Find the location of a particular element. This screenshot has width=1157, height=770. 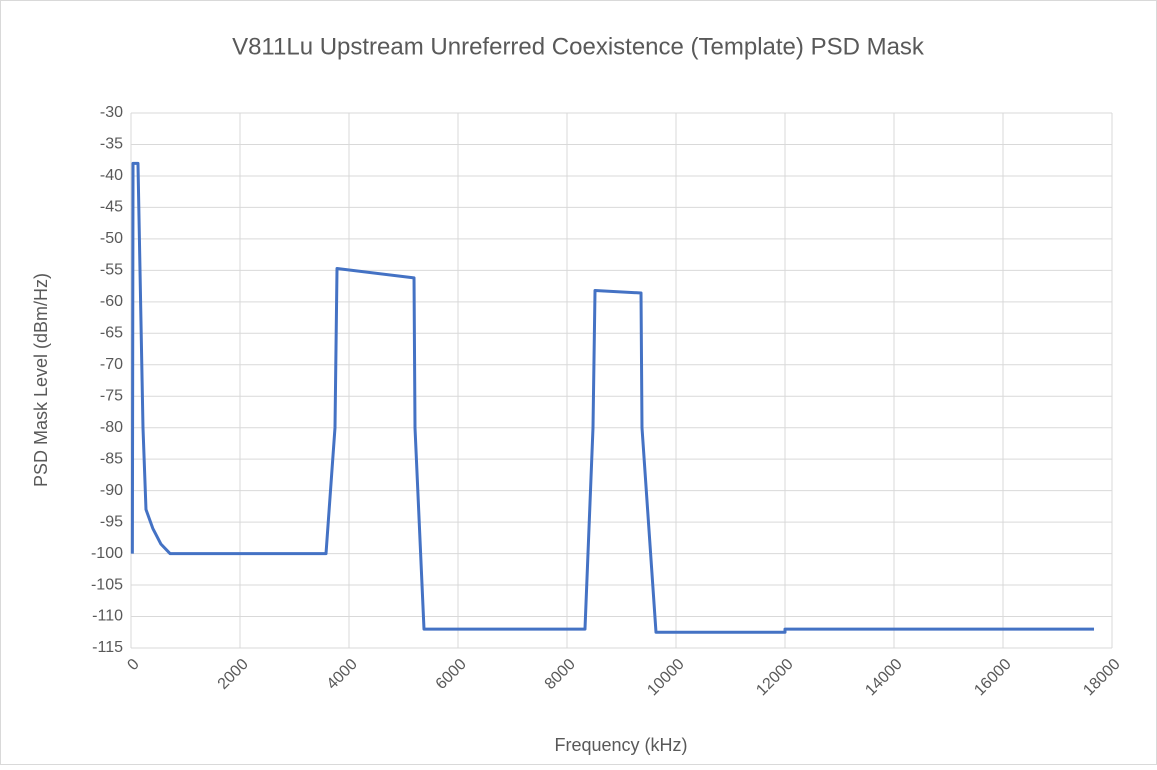

y-tick-label: -85 is located at coordinates (111, 458).